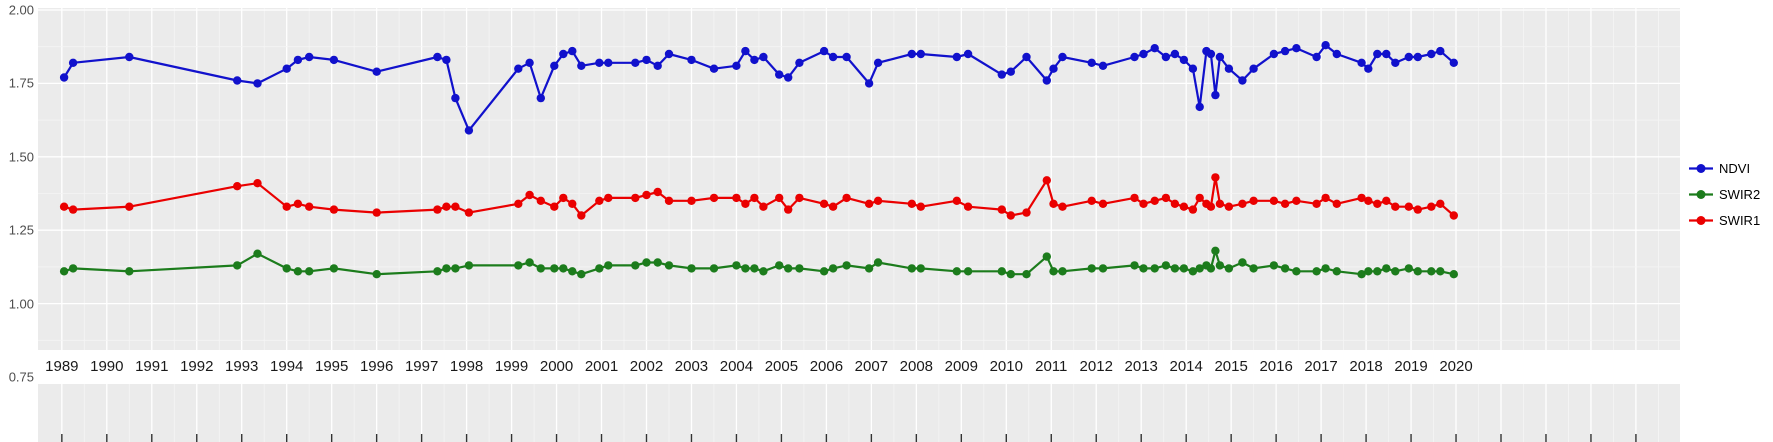  What do you see at coordinates (21, 83) in the screenshot?
I see `y-tick-label: 1.75` at bounding box center [21, 83].